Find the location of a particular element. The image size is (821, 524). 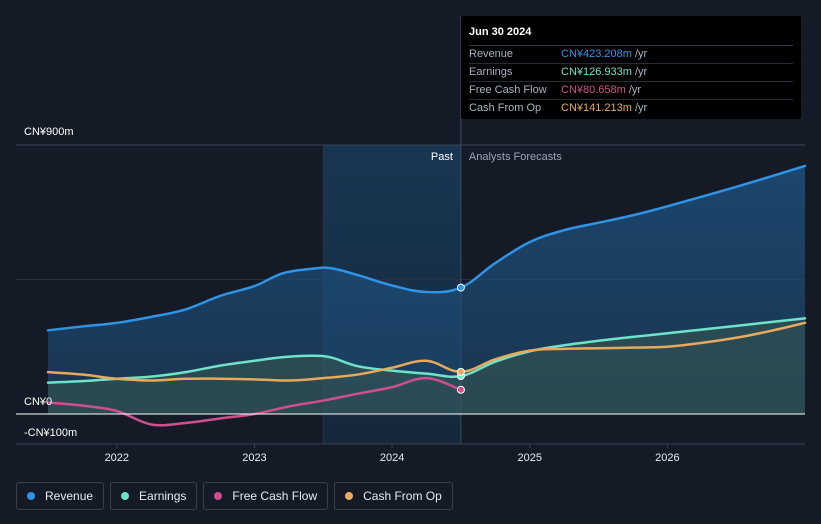

legend-item-free-cash-flow: Free Cash Flow is located at coordinates (266, 496).